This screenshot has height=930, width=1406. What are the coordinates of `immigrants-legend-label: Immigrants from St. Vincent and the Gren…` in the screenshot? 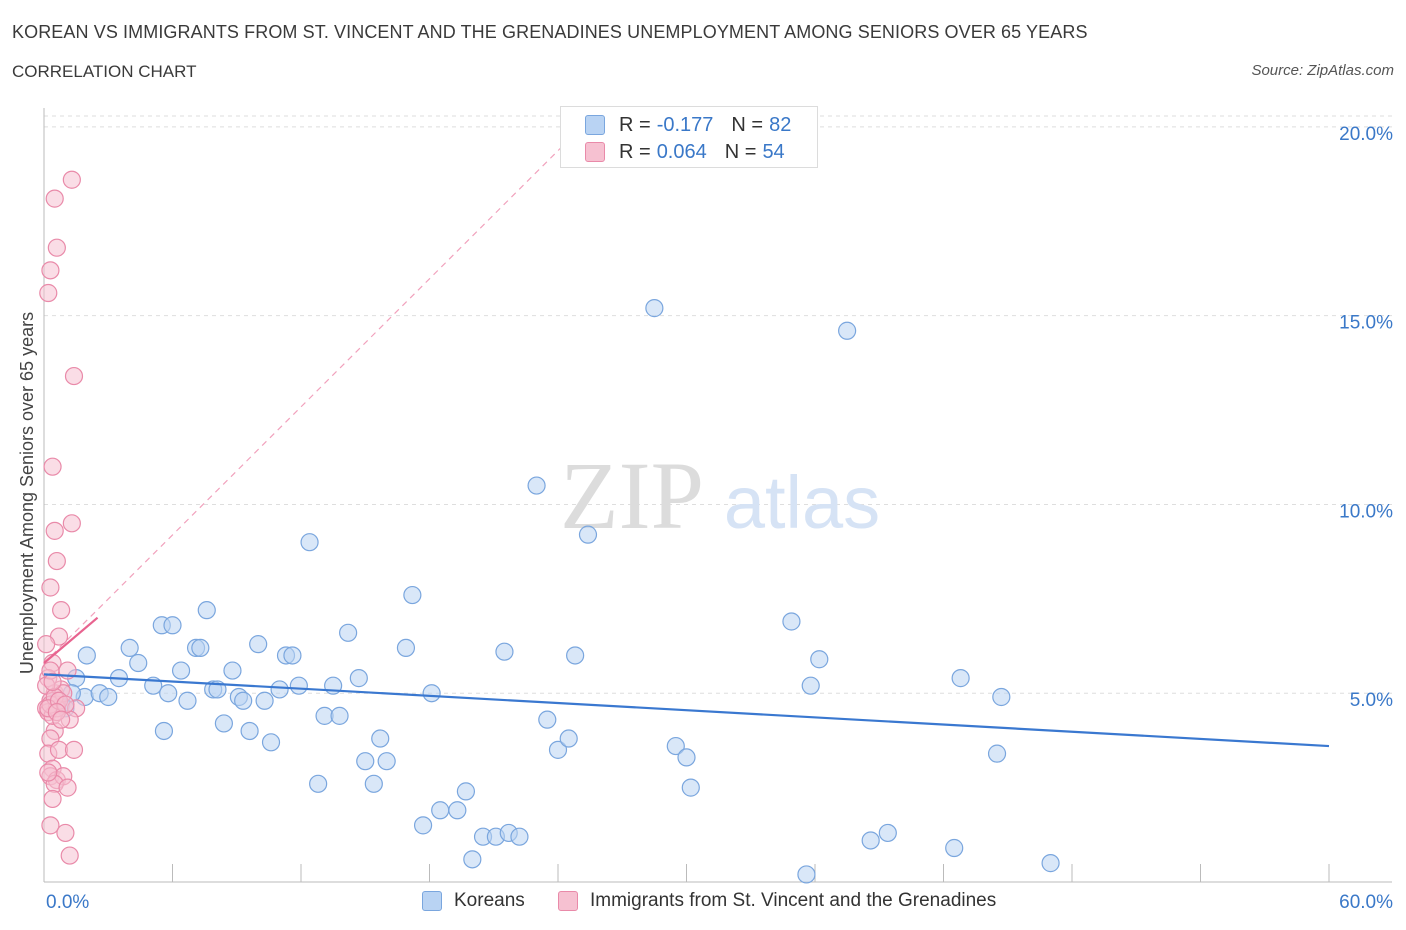 It's located at (793, 900).